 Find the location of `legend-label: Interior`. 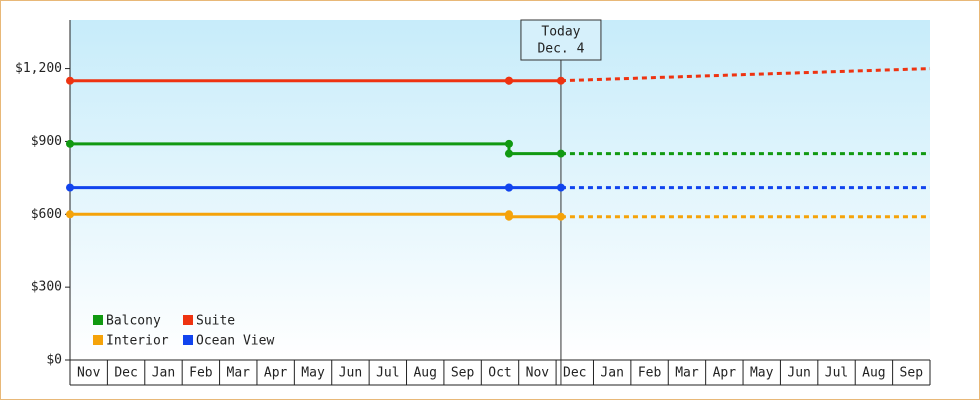

legend-label: Interior is located at coordinates (137, 341).